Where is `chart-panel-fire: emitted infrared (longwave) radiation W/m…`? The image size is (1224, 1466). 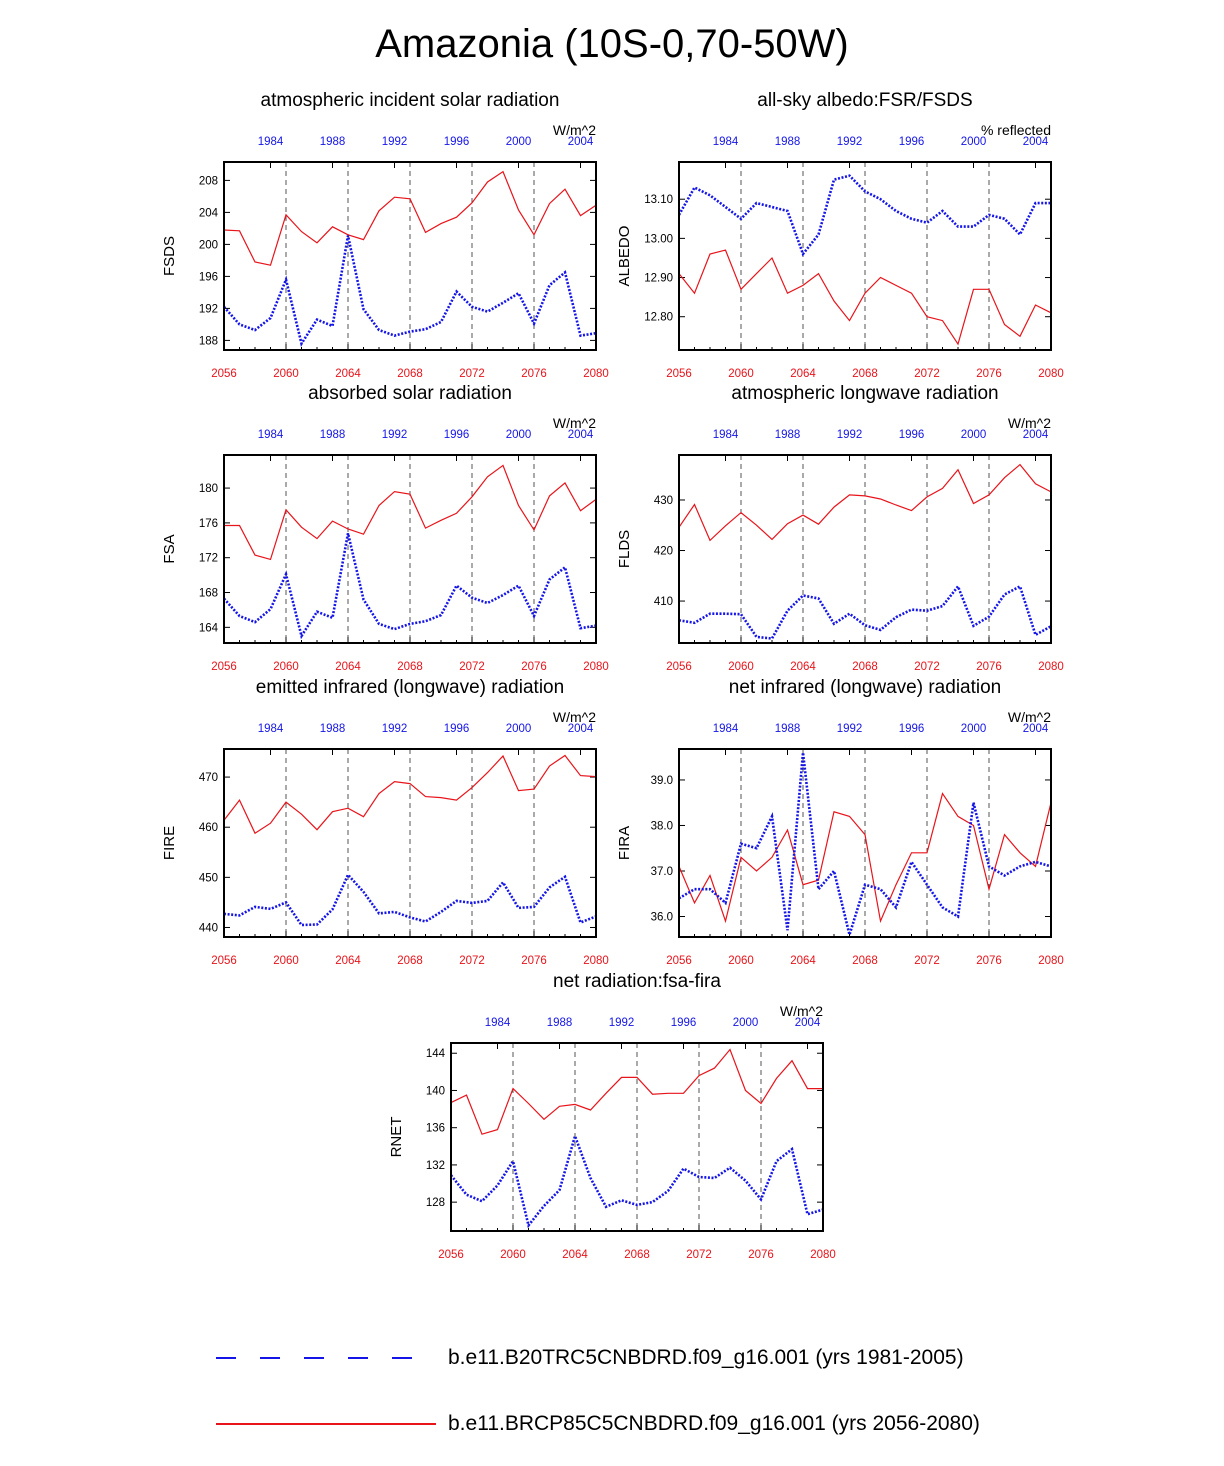
chart-panel-fire: emitted infrared (longwave) radiation W/m… is located at coordinates (385, 822).